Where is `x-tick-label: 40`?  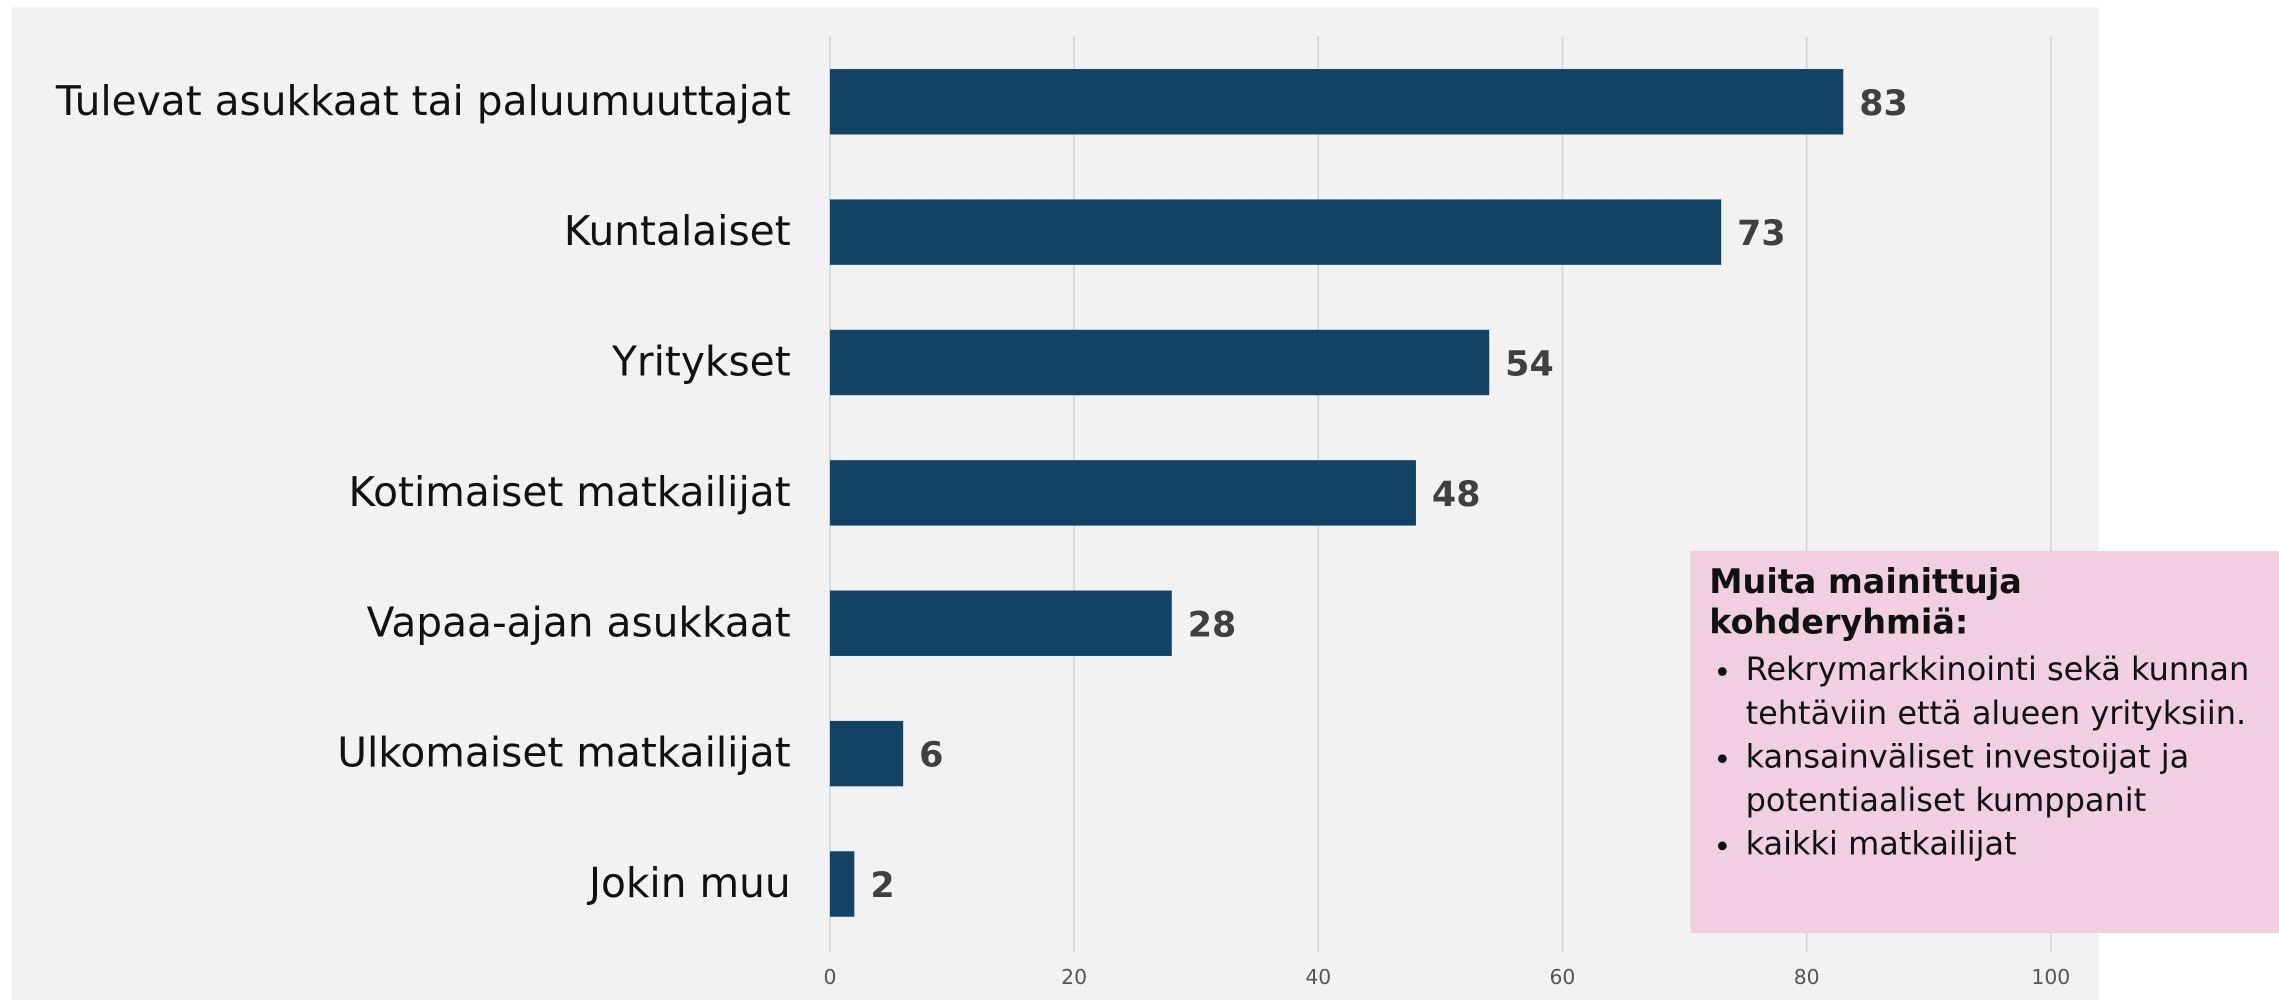
x-tick-label: 40 is located at coordinates (1318, 977).